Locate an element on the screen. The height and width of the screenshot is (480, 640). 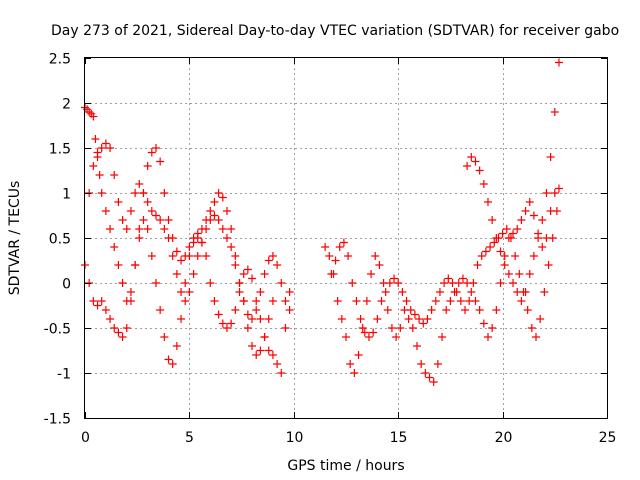
x-tick-label: 20 is located at coordinates (504, 438).